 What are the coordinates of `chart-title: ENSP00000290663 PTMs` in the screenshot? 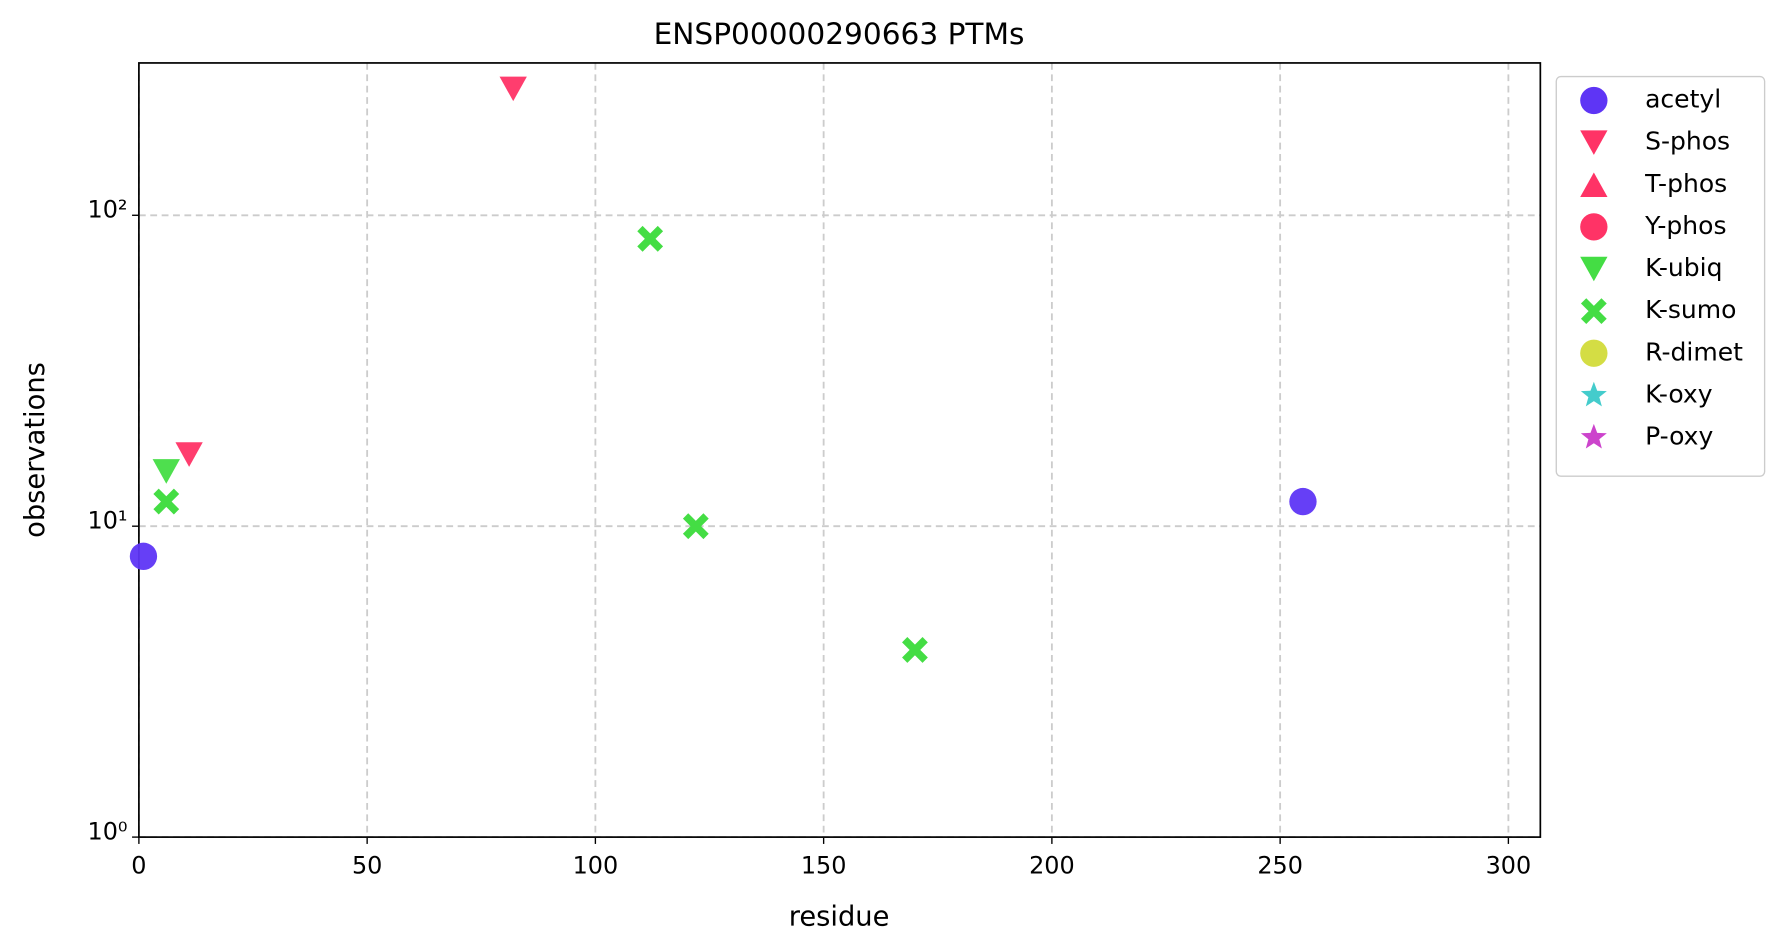 It's located at (839, 34).